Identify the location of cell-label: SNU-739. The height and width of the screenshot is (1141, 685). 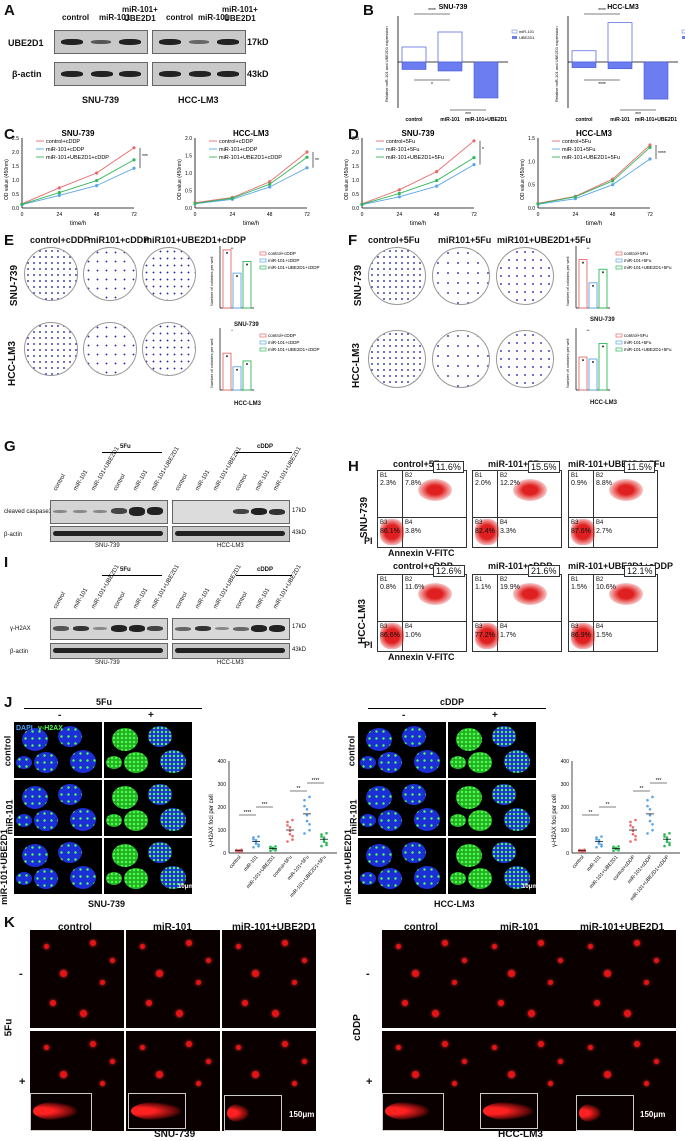
(175, 1134).